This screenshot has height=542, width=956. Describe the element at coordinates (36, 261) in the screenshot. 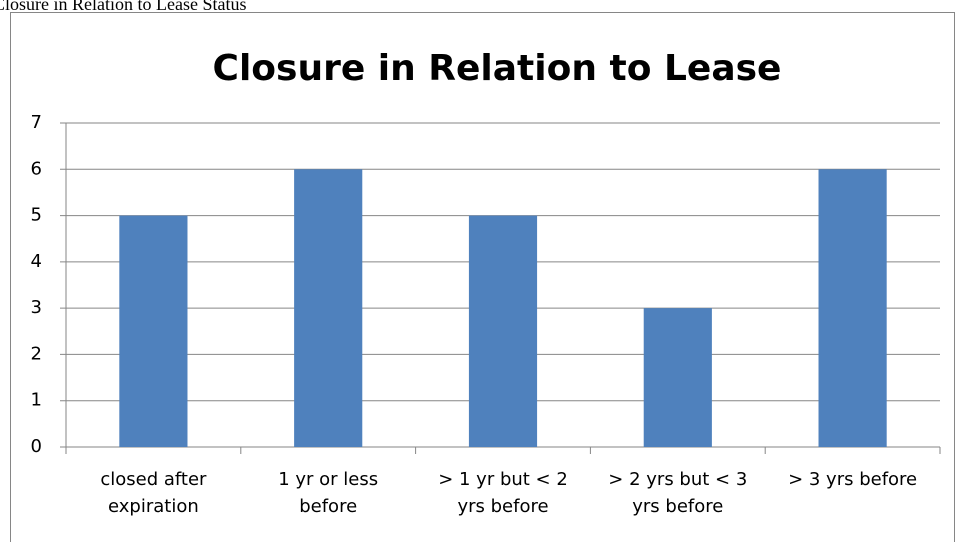

I see `y-tick-label: 4` at that location.